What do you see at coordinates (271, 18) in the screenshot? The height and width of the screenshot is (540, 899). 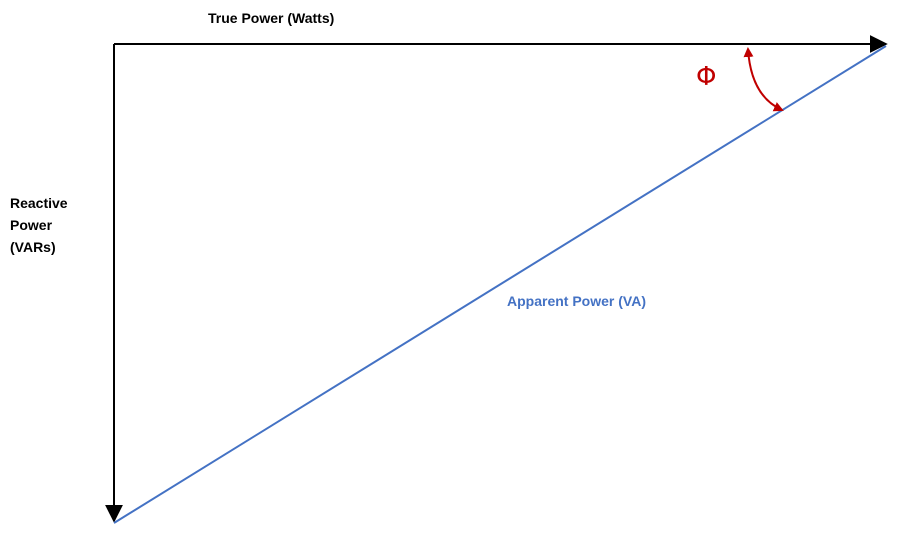 I see `true-power-label: True Power (Watts)` at bounding box center [271, 18].